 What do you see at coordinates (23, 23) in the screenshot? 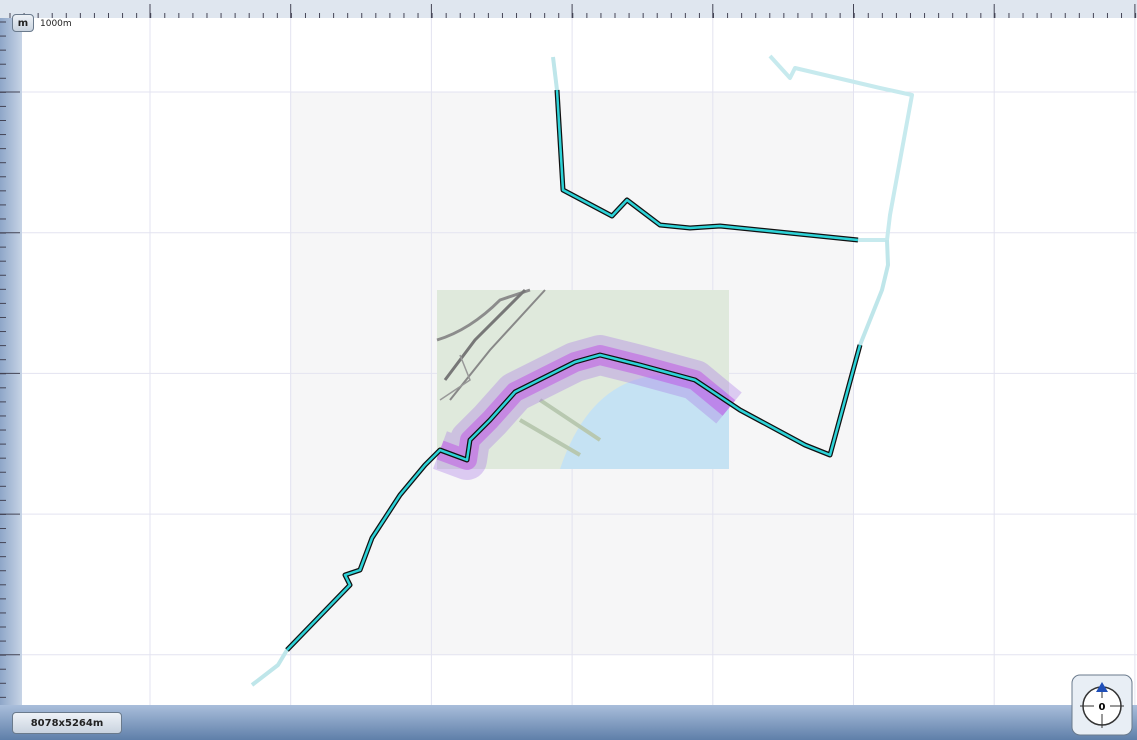
I see `unit-button: m` at bounding box center [23, 23].